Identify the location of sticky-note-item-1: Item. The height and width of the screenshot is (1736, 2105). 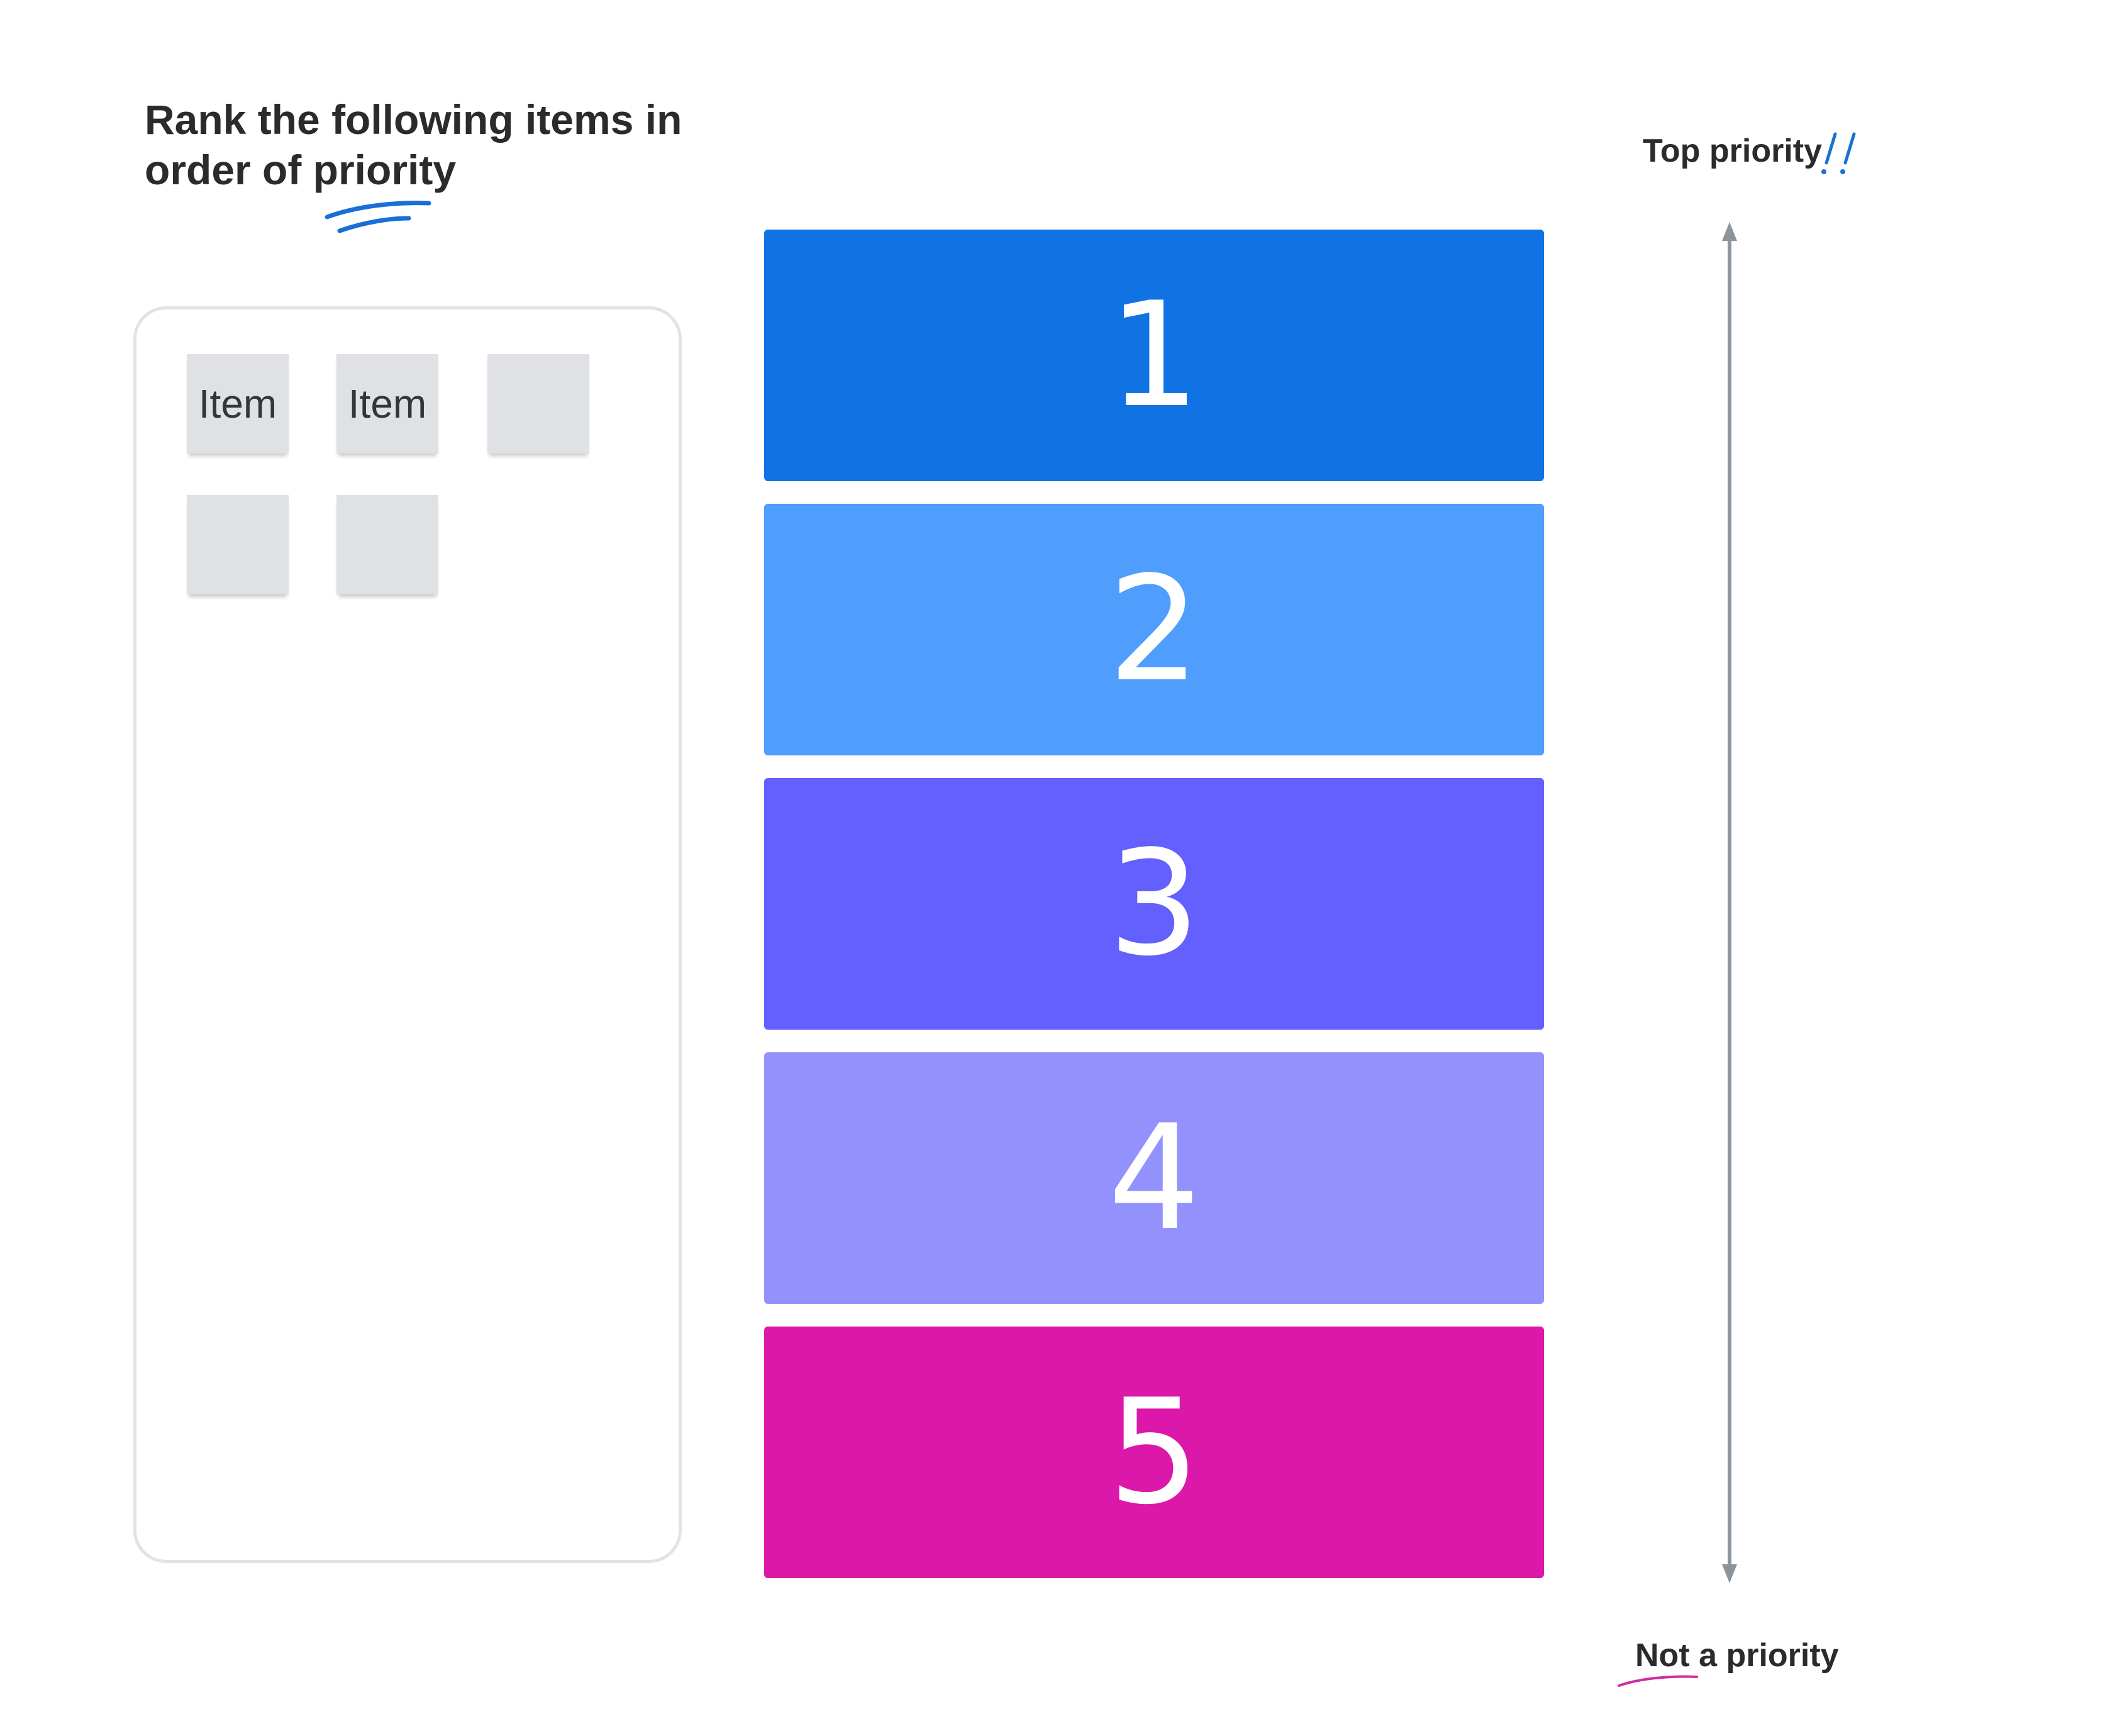
(238, 404).